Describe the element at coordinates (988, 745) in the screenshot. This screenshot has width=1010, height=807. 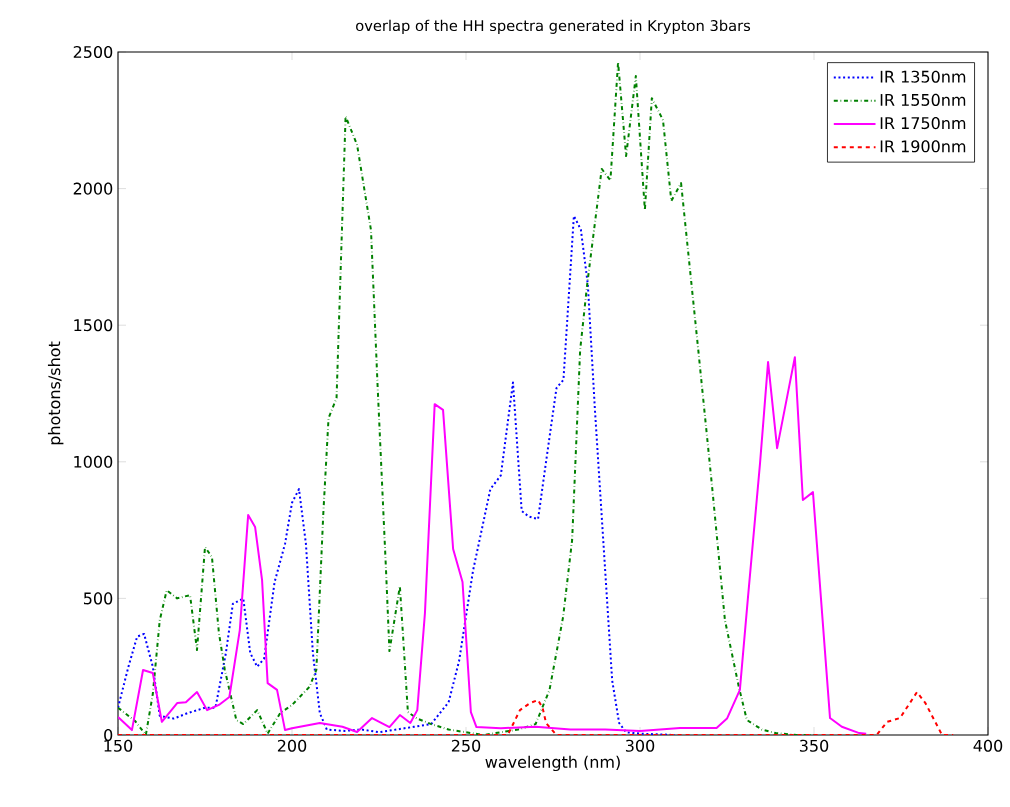
I see `x-tick-label: 400` at that location.